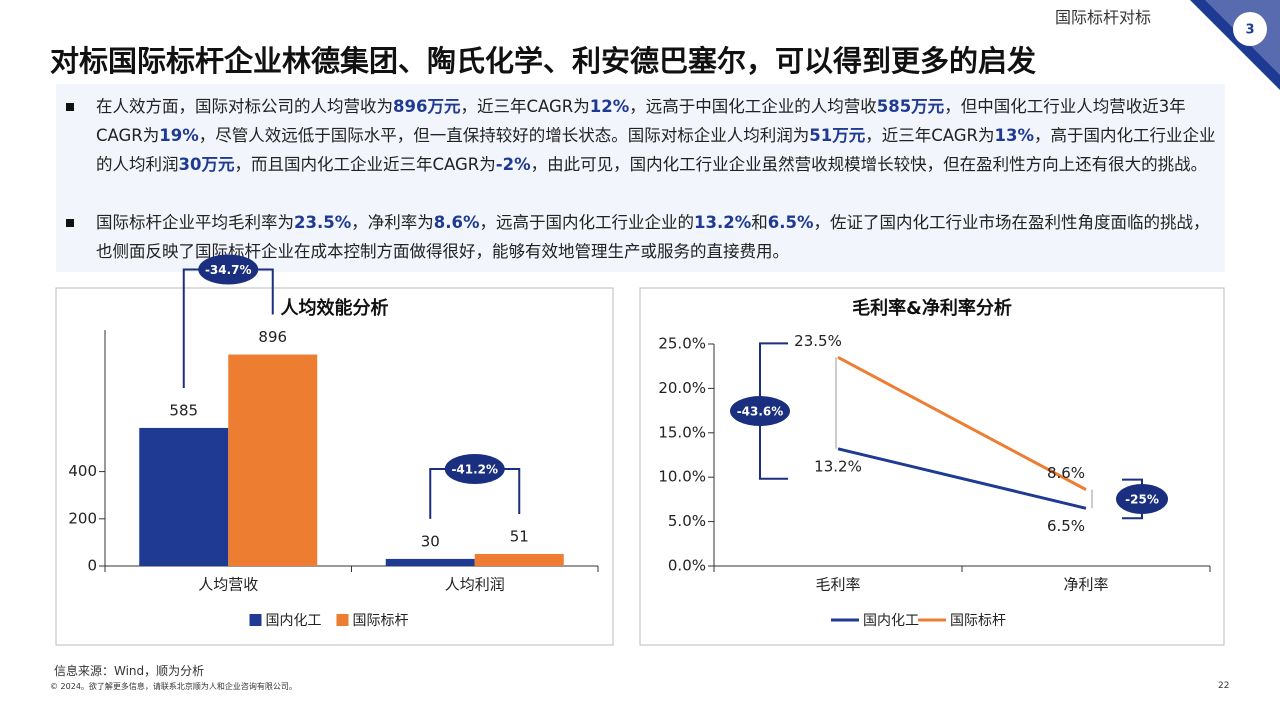 This screenshot has width=1280, height=720. Describe the element at coordinates (244, 106) in the screenshot. I see `text: 在人效方面，国际对标公司的人均营收为` at that location.